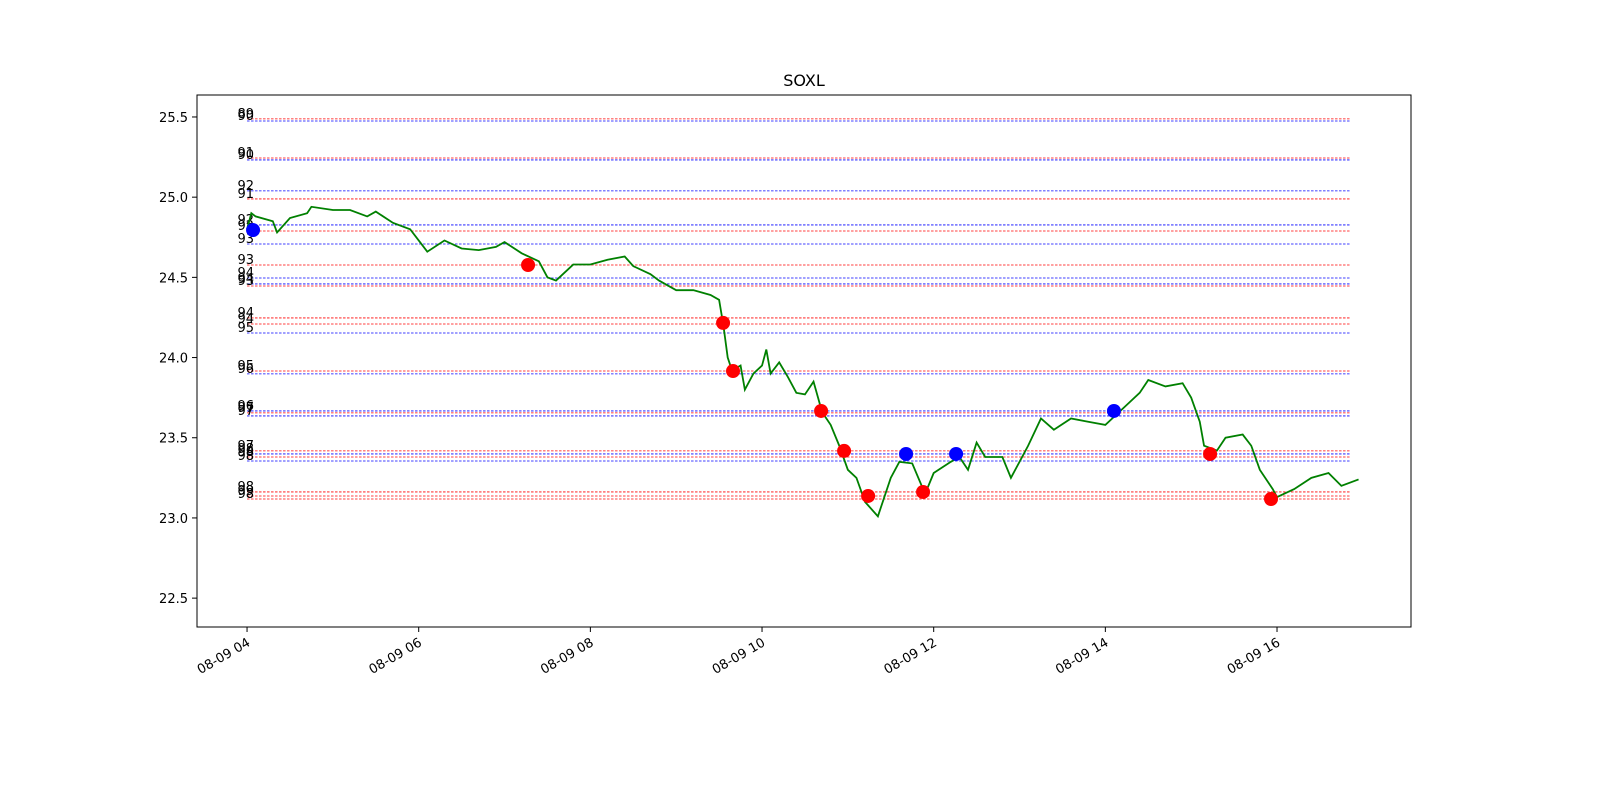  I want to click on y-tick-label: 23.0, so click(173, 519).